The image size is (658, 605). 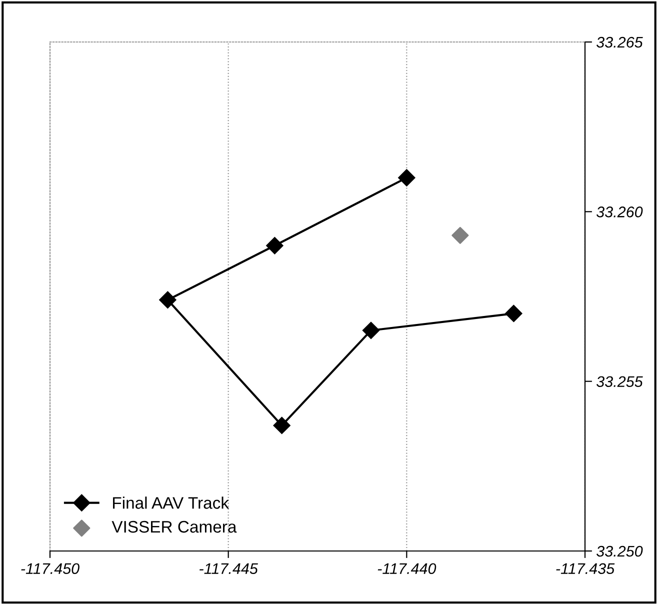 I want to click on x-tick-label: -117.450, so click(x=50, y=568).